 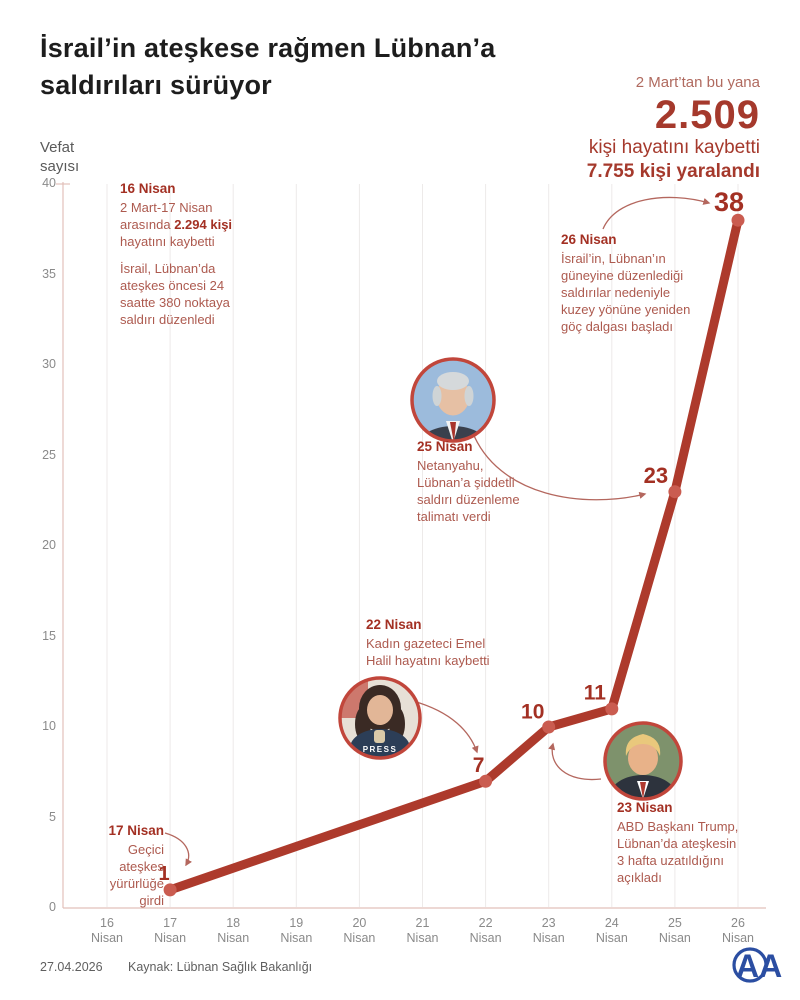 I want to click on annotation-apr26-date: 26 Nisan, so click(x=589, y=239).